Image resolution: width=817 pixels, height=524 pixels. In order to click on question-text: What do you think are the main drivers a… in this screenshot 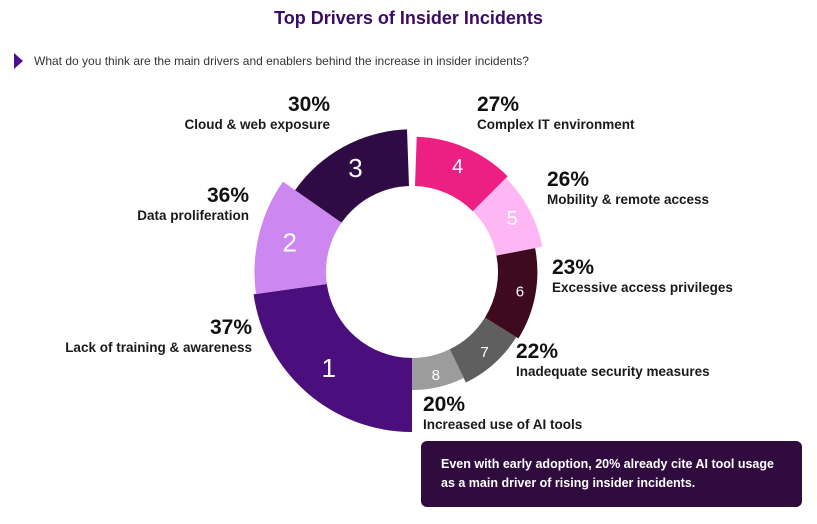, I will do `click(281, 61)`.